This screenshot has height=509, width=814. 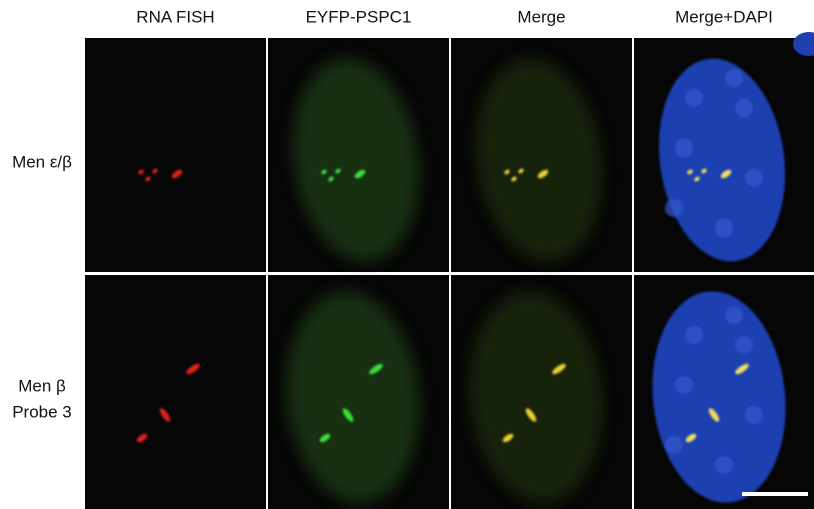 What do you see at coordinates (724, 16) in the screenshot?
I see `column-header: Merge+DAPI` at bounding box center [724, 16].